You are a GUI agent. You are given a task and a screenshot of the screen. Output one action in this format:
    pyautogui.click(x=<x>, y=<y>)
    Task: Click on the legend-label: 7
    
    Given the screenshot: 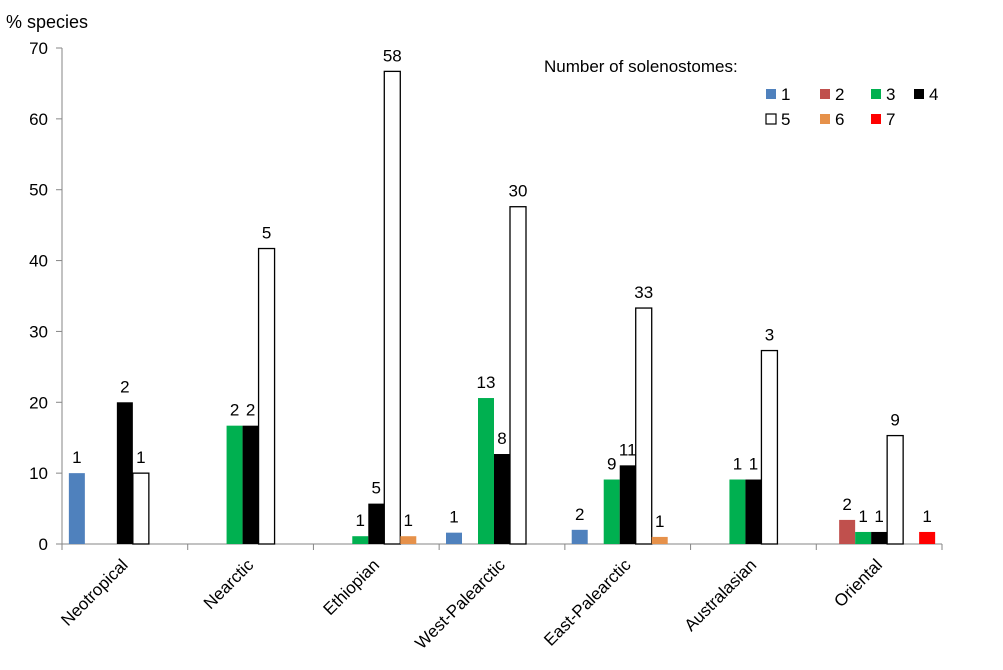 What is the action you would take?
    pyautogui.click(x=890, y=119)
    